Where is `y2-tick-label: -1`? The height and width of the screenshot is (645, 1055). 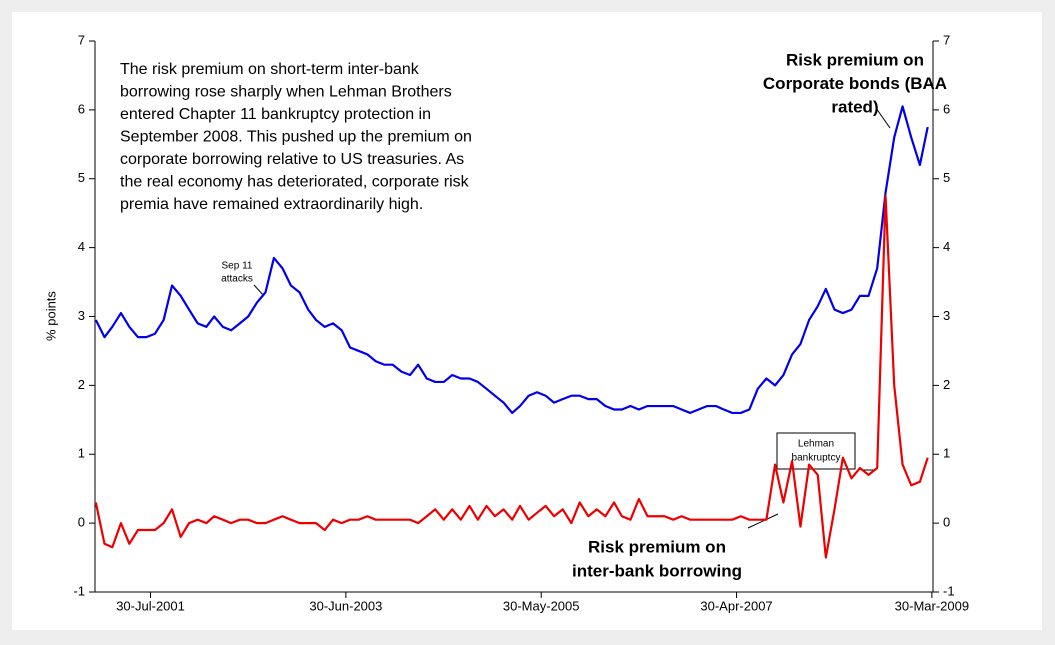 y2-tick-label: -1 is located at coordinates (949, 590).